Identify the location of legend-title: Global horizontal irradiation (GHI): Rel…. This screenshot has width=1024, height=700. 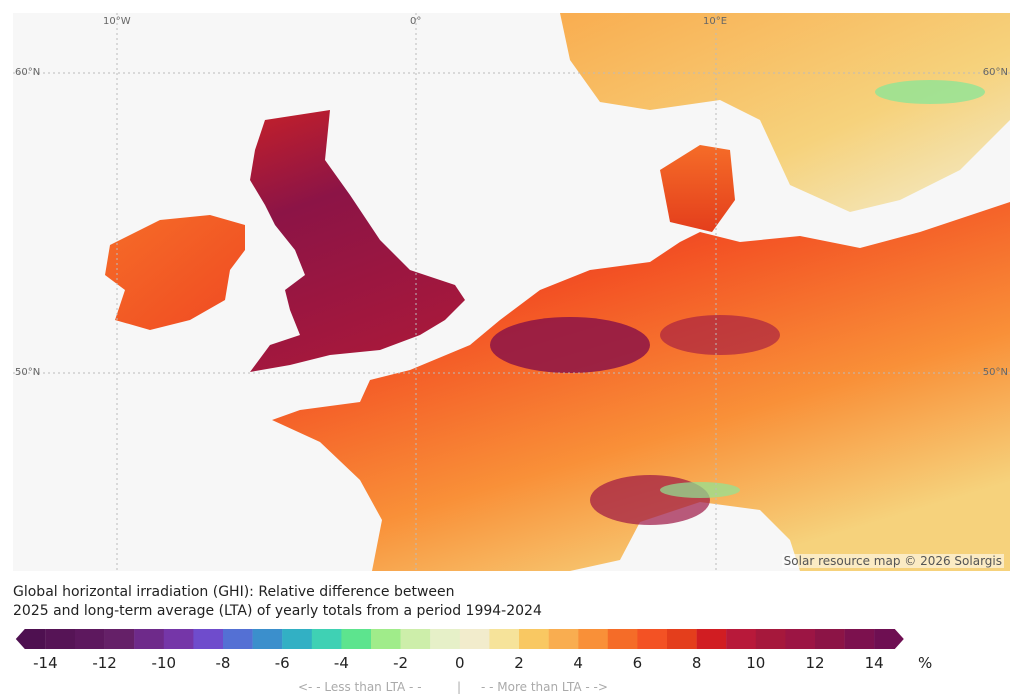
(277, 602).